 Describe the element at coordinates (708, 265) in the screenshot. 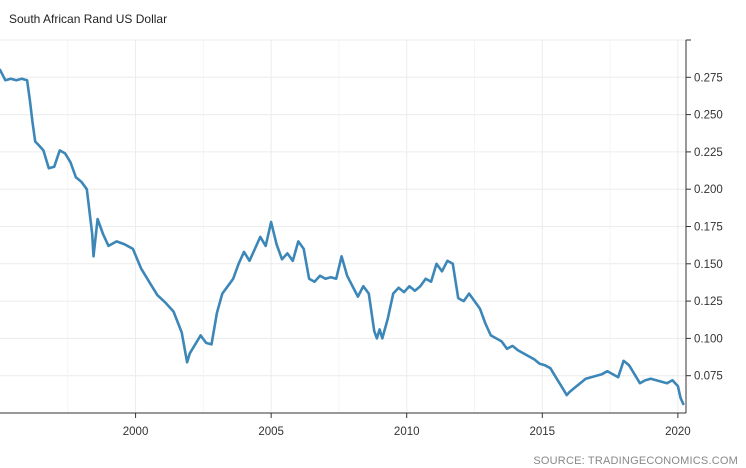

I see `y-tick-label: 0.150` at that location.